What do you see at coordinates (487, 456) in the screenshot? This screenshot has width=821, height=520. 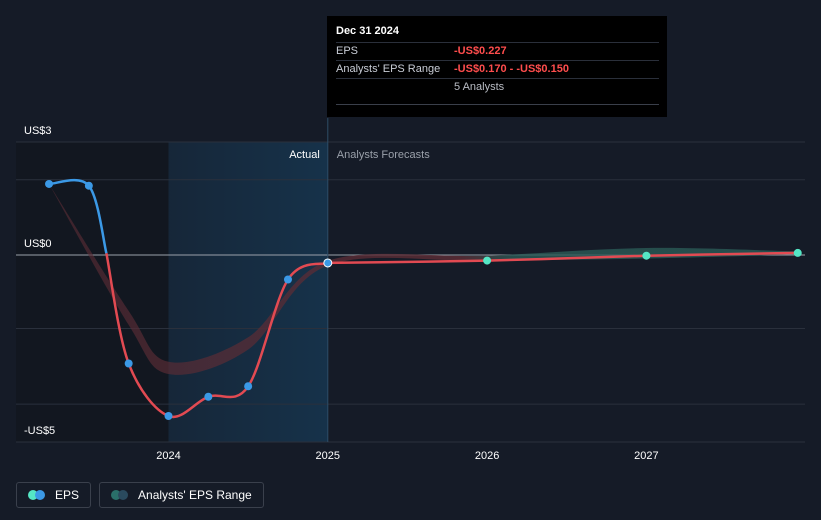 I see `x-tick-label: 2026` at bounding box center [487, 456].